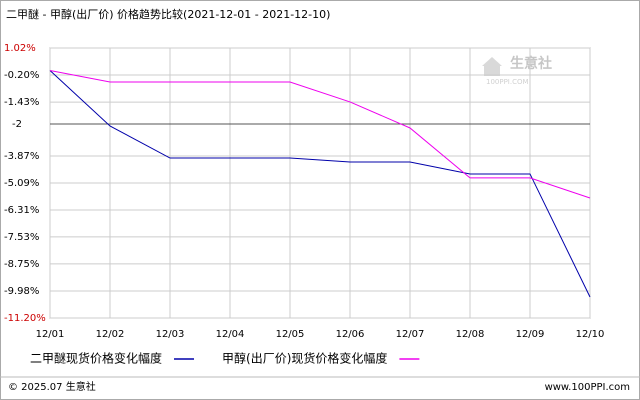 The image size is (640, 400). What do you see at coordinates (21, 102) in the screenshot?
I see `y-tick-label: -1.43%` at bounding box center [21, 102].